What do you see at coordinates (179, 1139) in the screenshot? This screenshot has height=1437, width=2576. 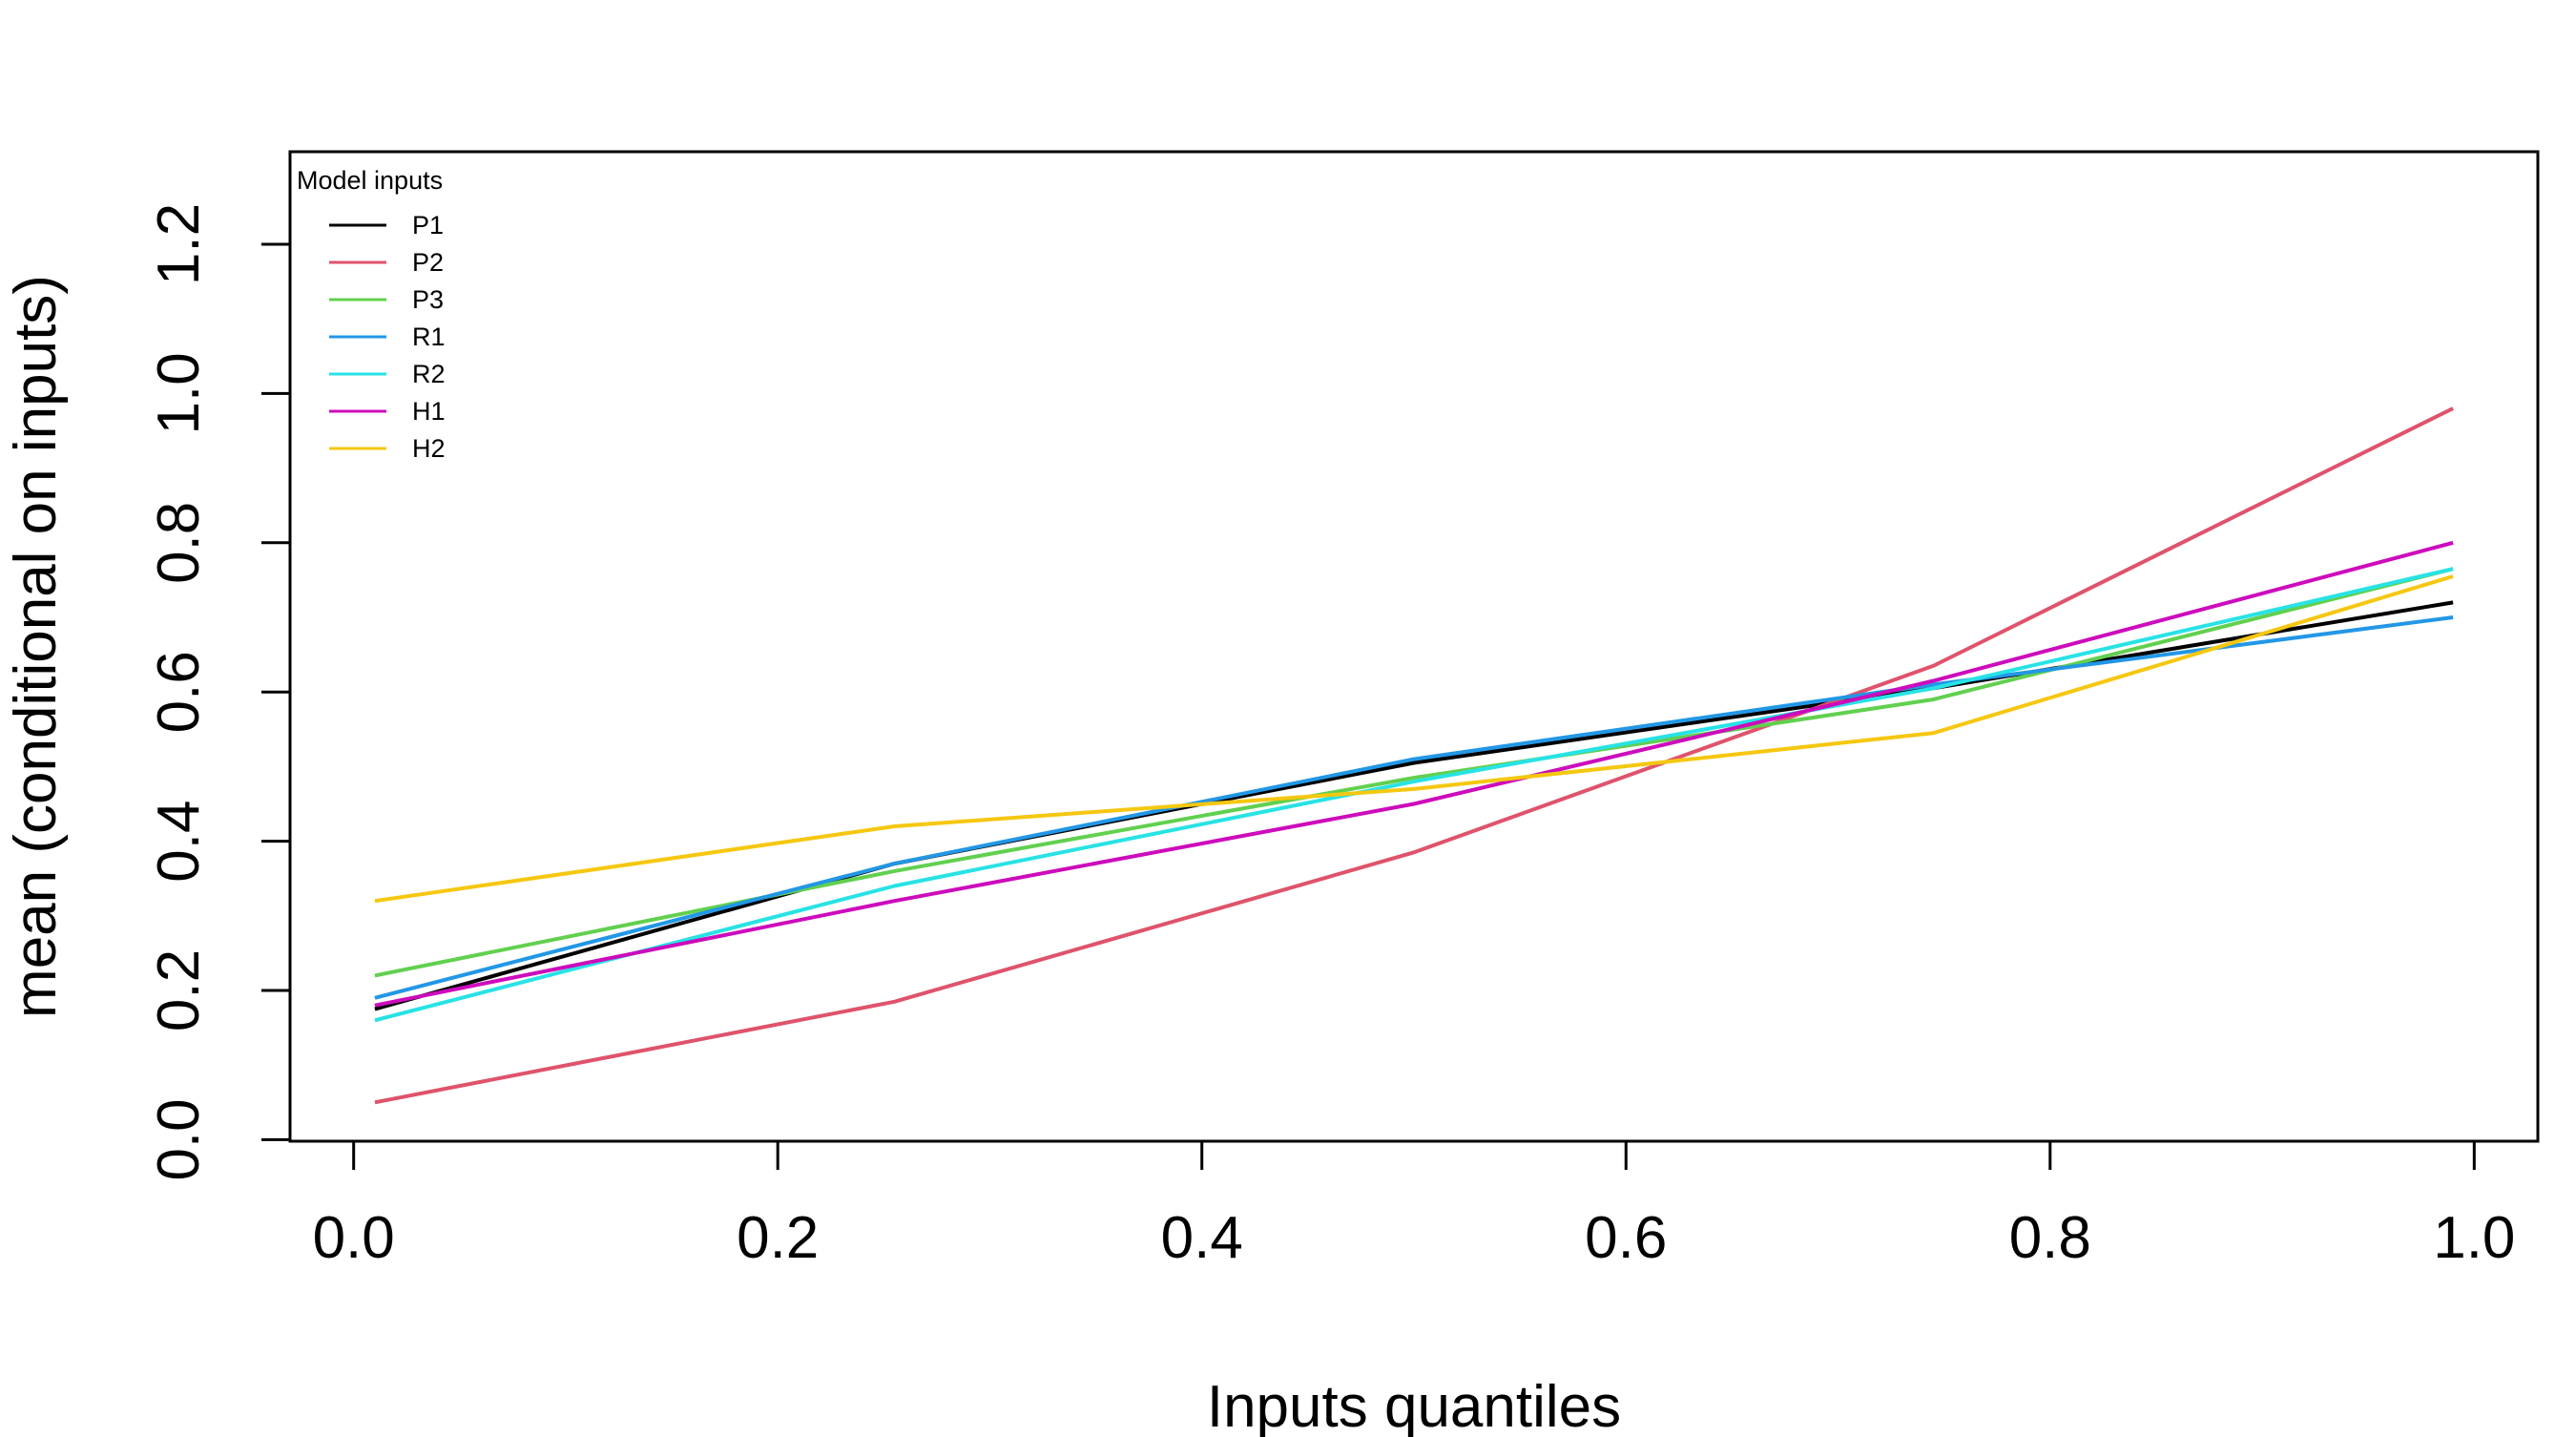 I see `y-tick-label: 0.0` at bounding box center [179, 1139].